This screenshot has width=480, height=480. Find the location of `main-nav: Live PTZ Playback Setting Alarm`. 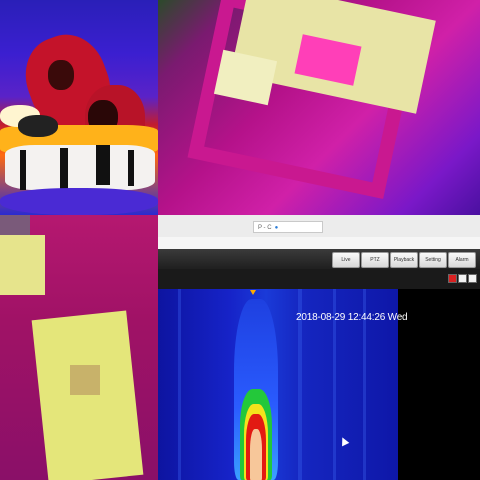

main-nav: Live PTZ Playback Setting Alarm is located at coordinates (319, 259).